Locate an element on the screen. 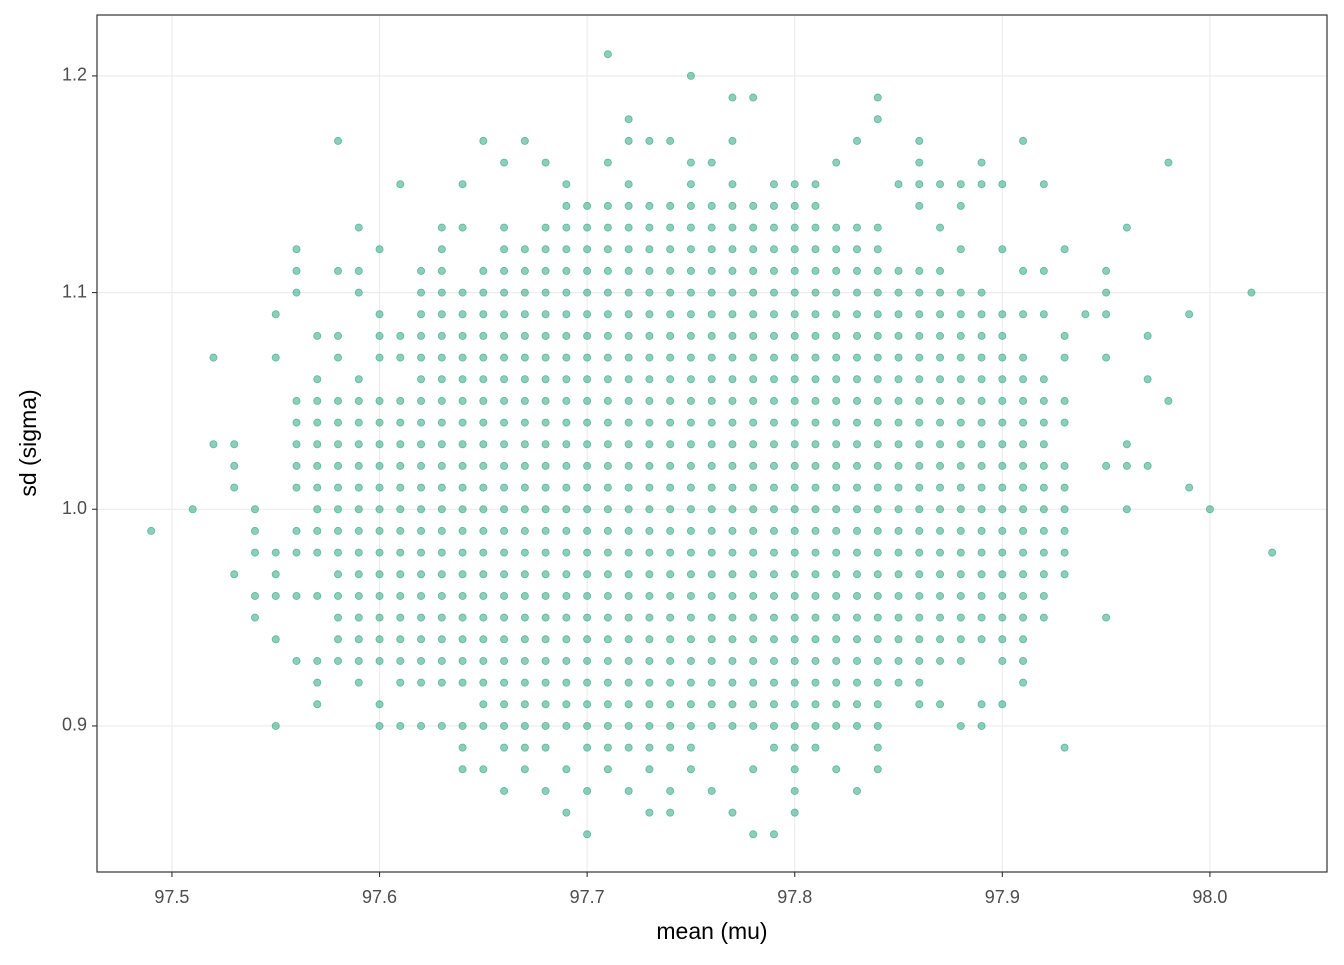  x-tick-label: 97.6 is located at coordinates (379, 897).